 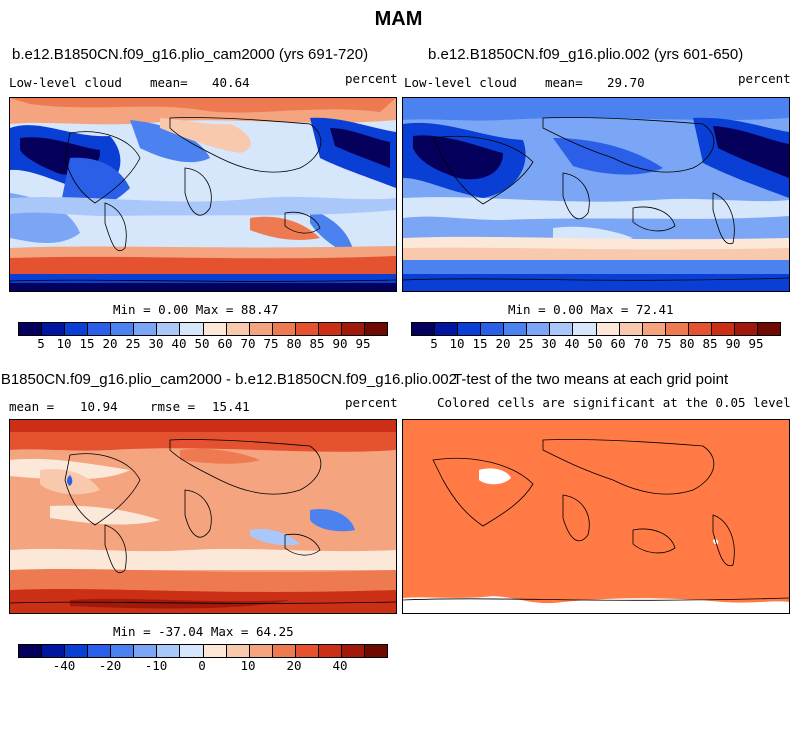 I want to click on colorbar-tick-label: -10, so click(x=156, y=665).